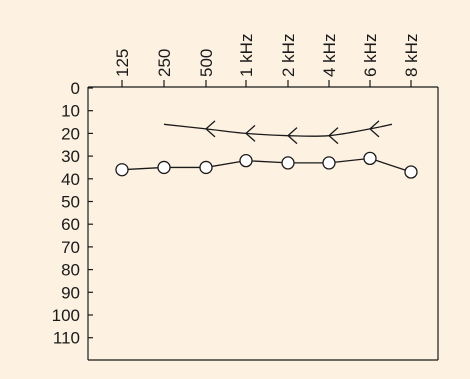 Image resolution: width=470 pixels, height=379 pixels. What do you see at coordinates (122, 63) in the screenshot?
I see `x-tick-label: 125` at bounding box center [122, 63].